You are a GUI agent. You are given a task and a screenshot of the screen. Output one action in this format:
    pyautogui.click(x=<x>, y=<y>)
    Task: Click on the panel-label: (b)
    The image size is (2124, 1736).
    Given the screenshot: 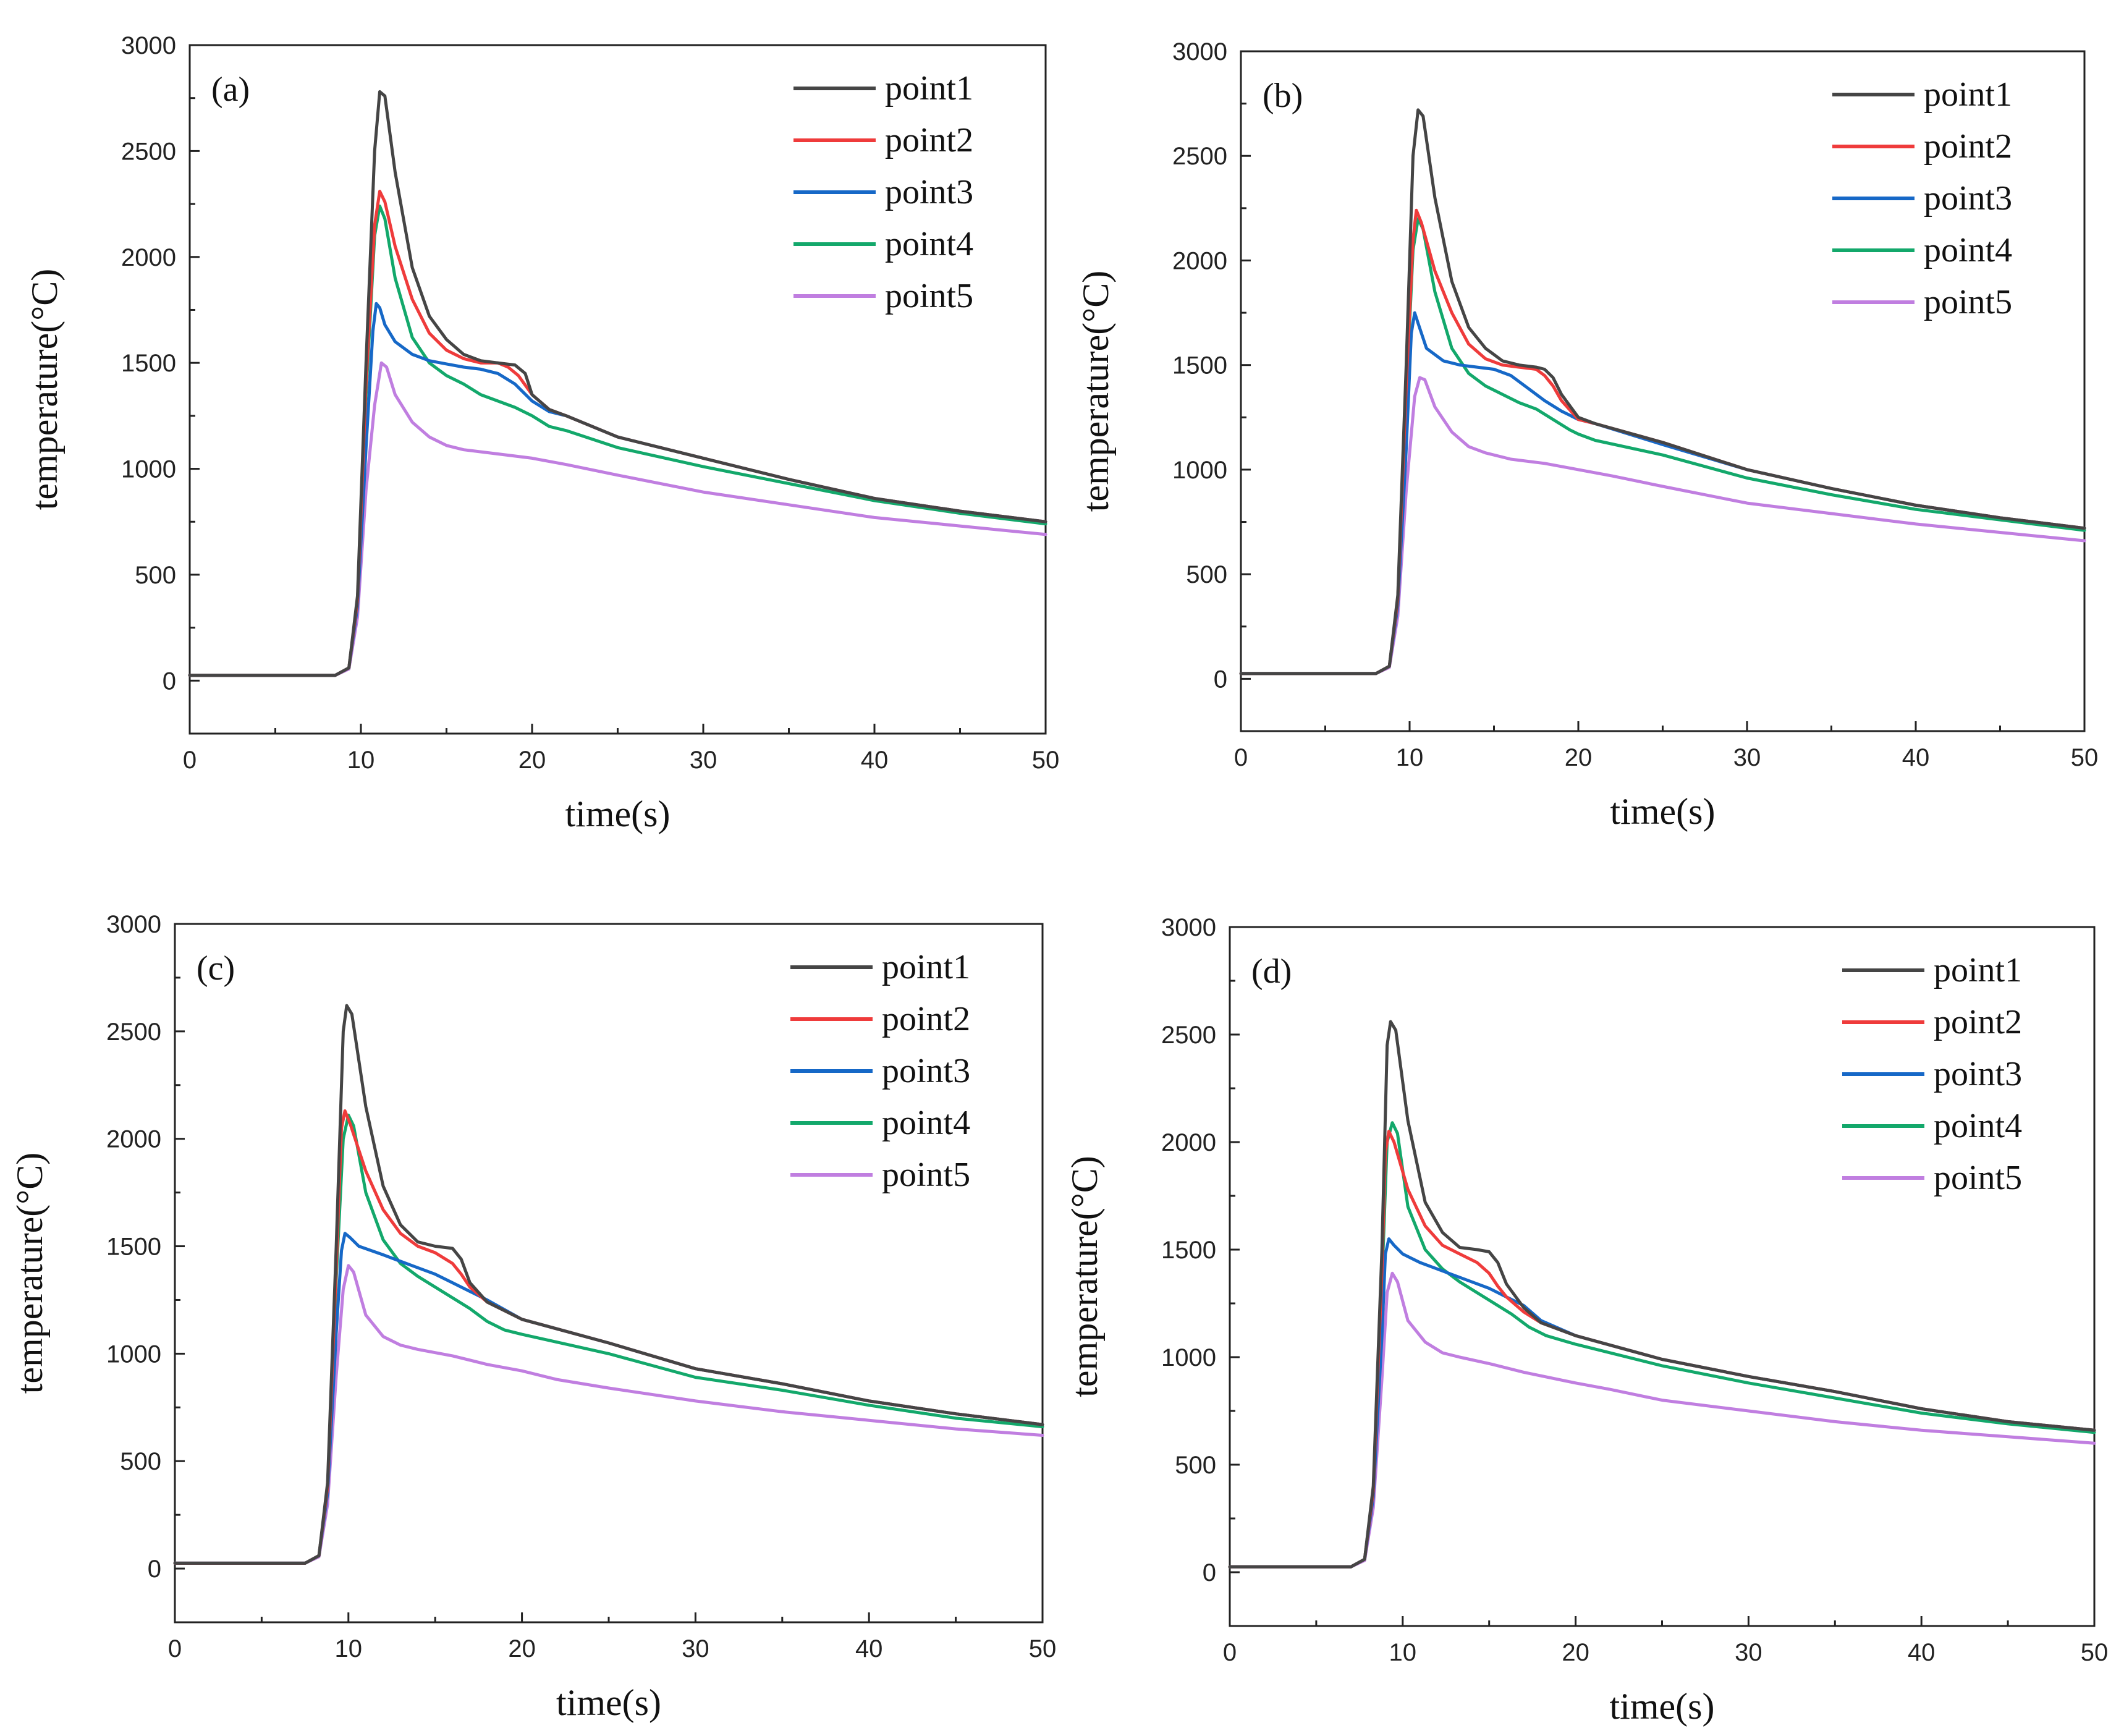 What is the action you would take?
    pyautogui.click(x=1283, y=96)
    